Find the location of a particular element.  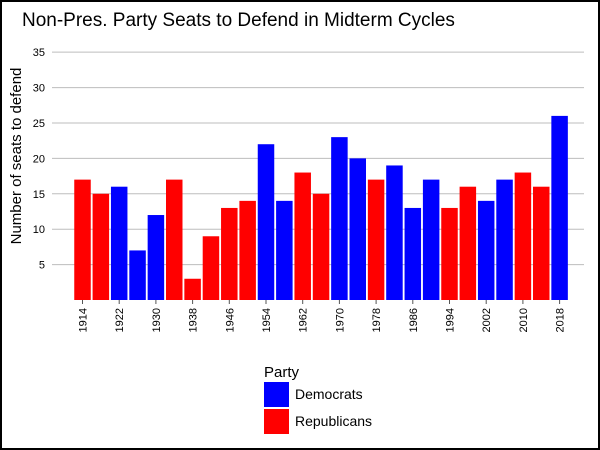

bar-2002 is located at coordinates (486, 250).